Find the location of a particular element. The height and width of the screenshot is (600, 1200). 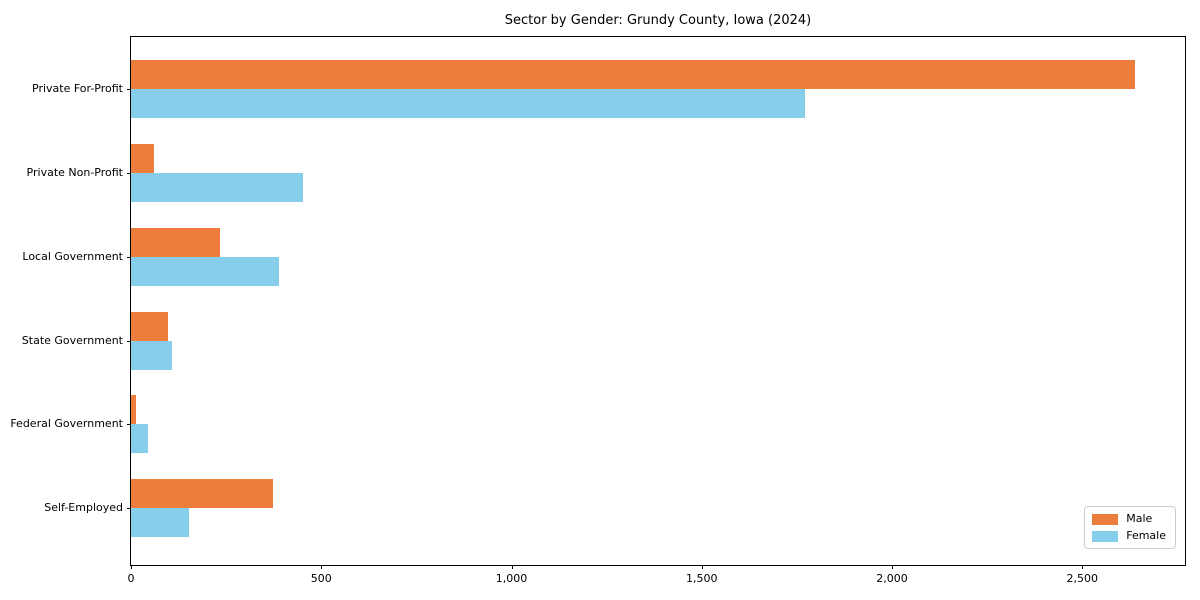

y-tick-label: Self-Employed is located at coordinates (83, 508).